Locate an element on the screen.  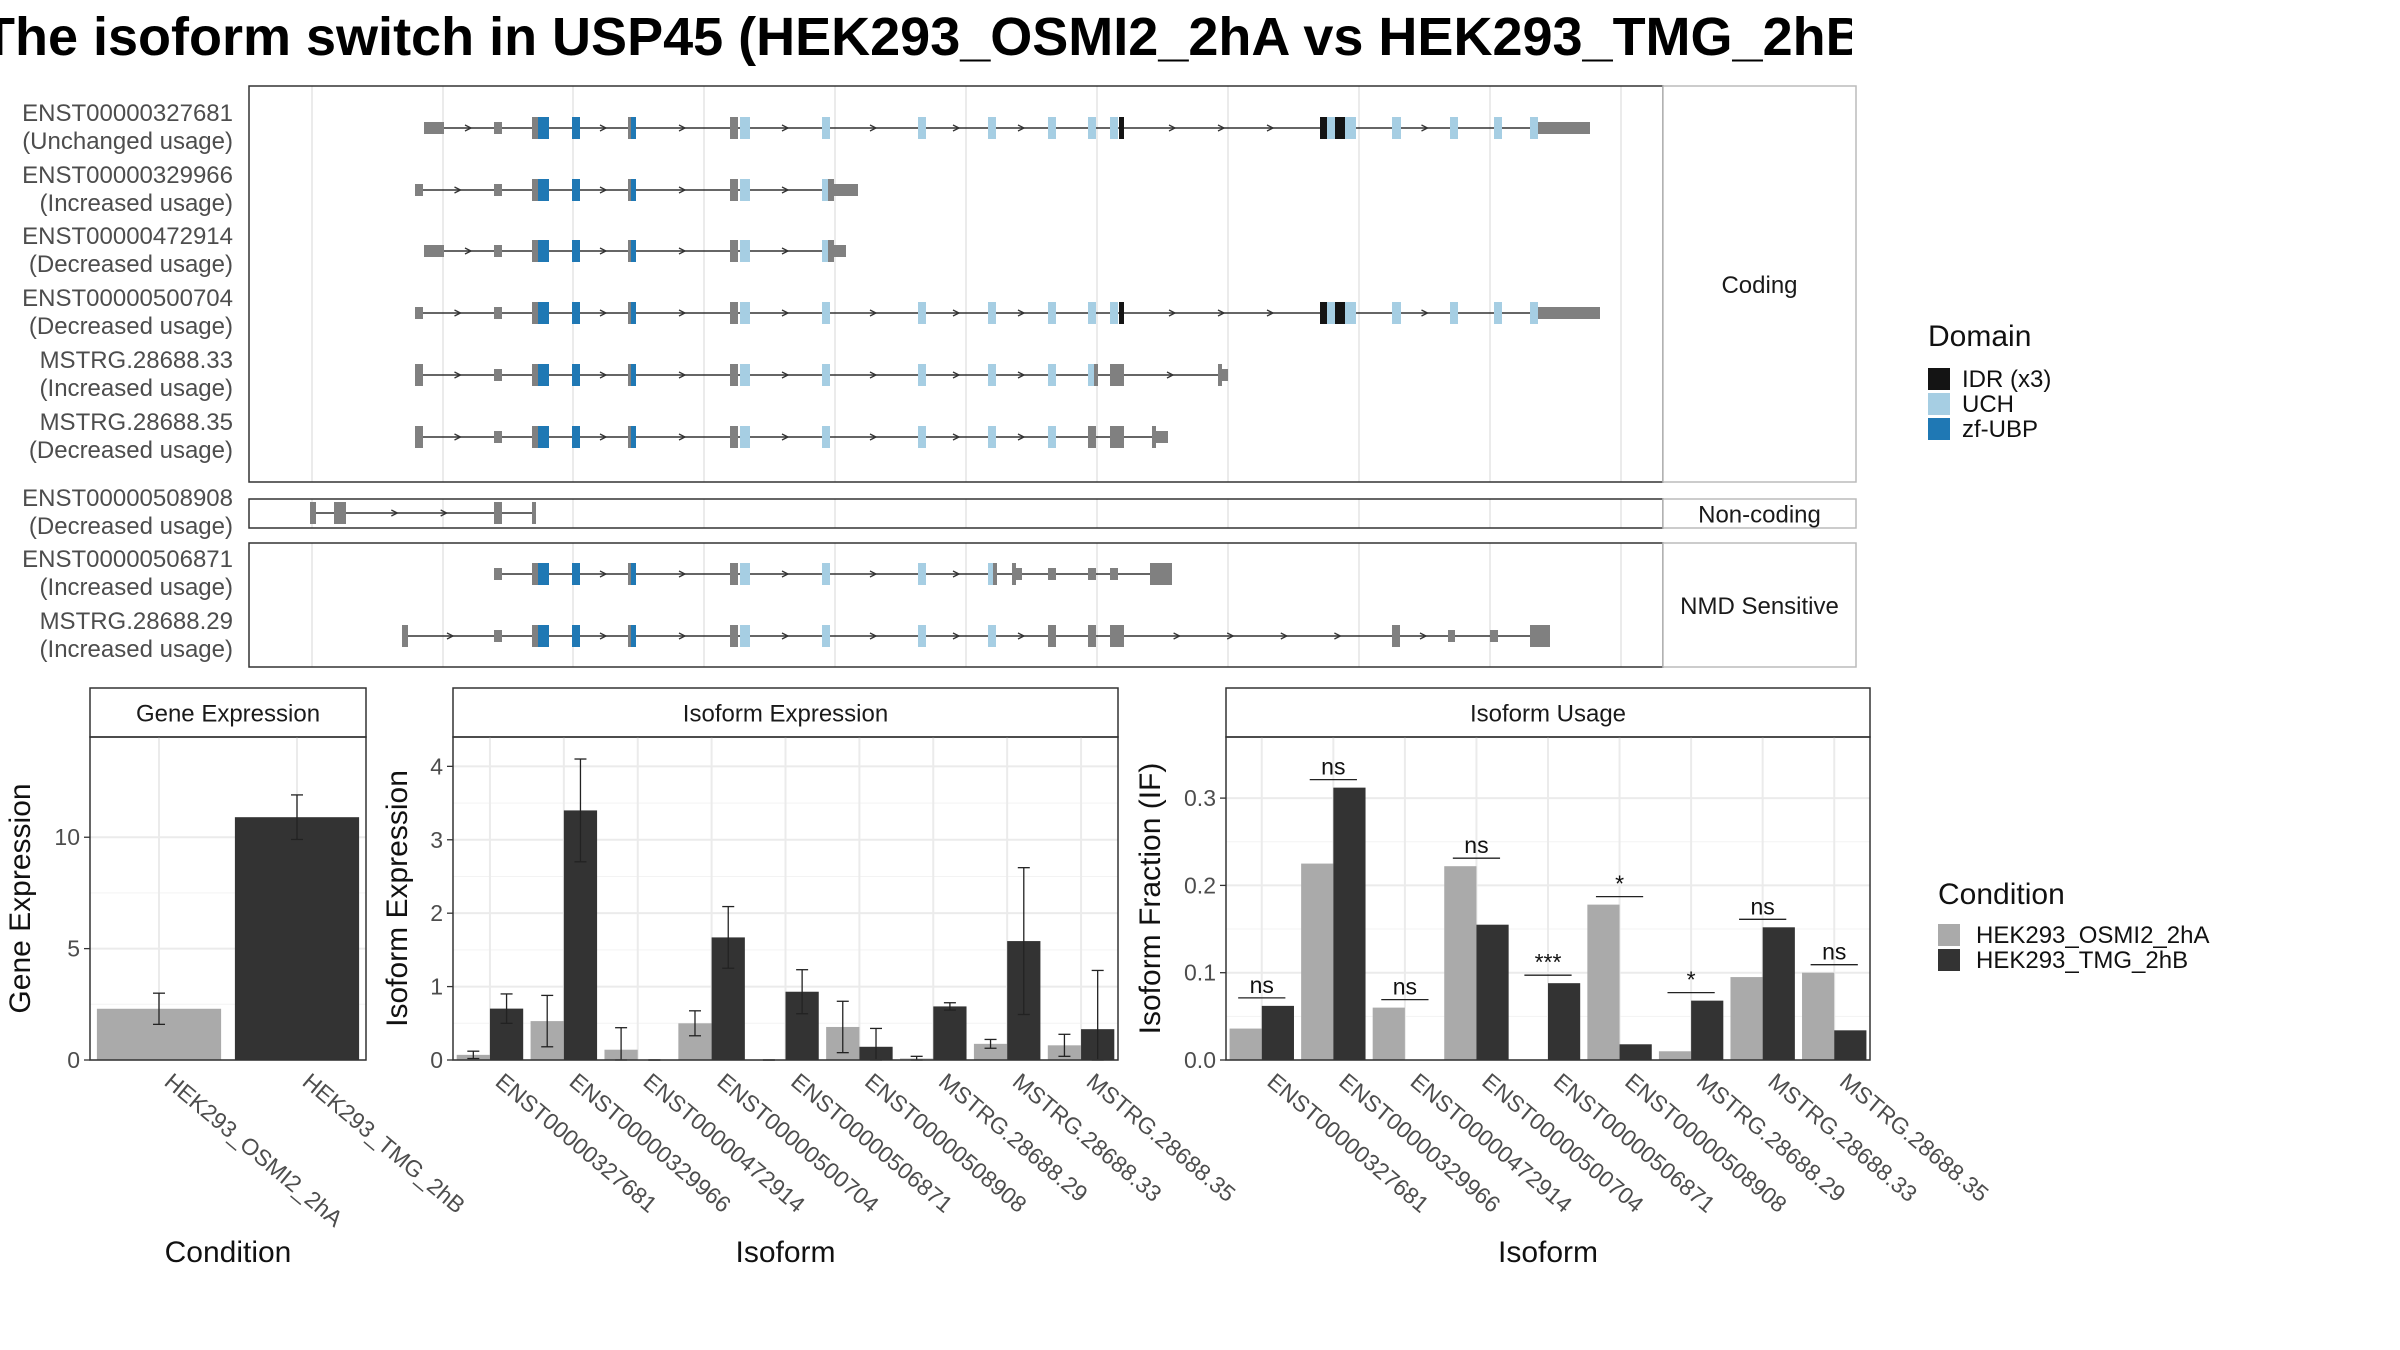
y-tick-label: 1 is located at coordinates (436, 987).